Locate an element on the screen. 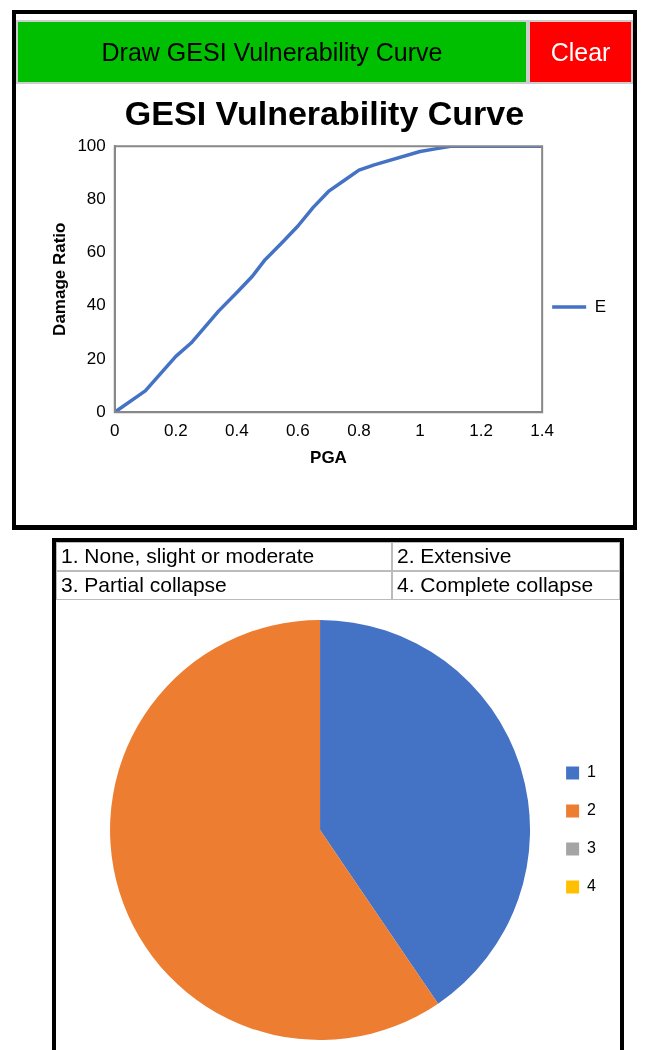  text: 4. Complete collapse is located at coordinates (506, 585).